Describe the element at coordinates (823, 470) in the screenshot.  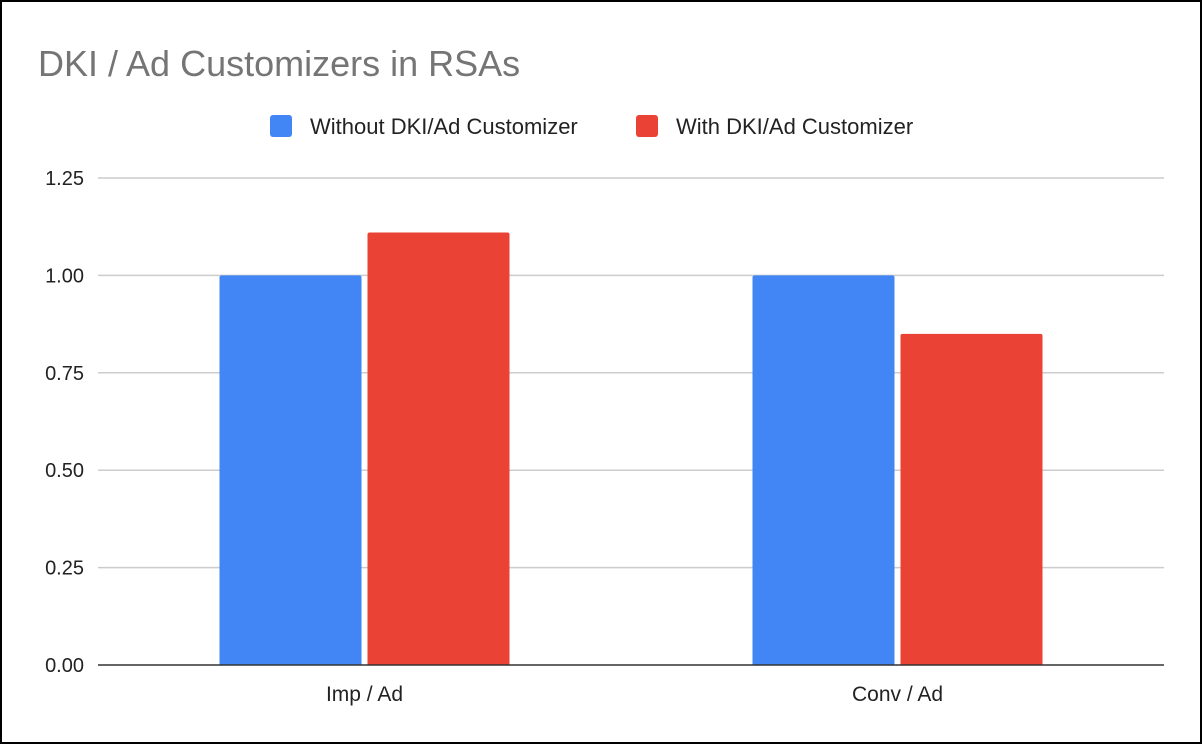
I see `bar-without-conv-ad` at that location.